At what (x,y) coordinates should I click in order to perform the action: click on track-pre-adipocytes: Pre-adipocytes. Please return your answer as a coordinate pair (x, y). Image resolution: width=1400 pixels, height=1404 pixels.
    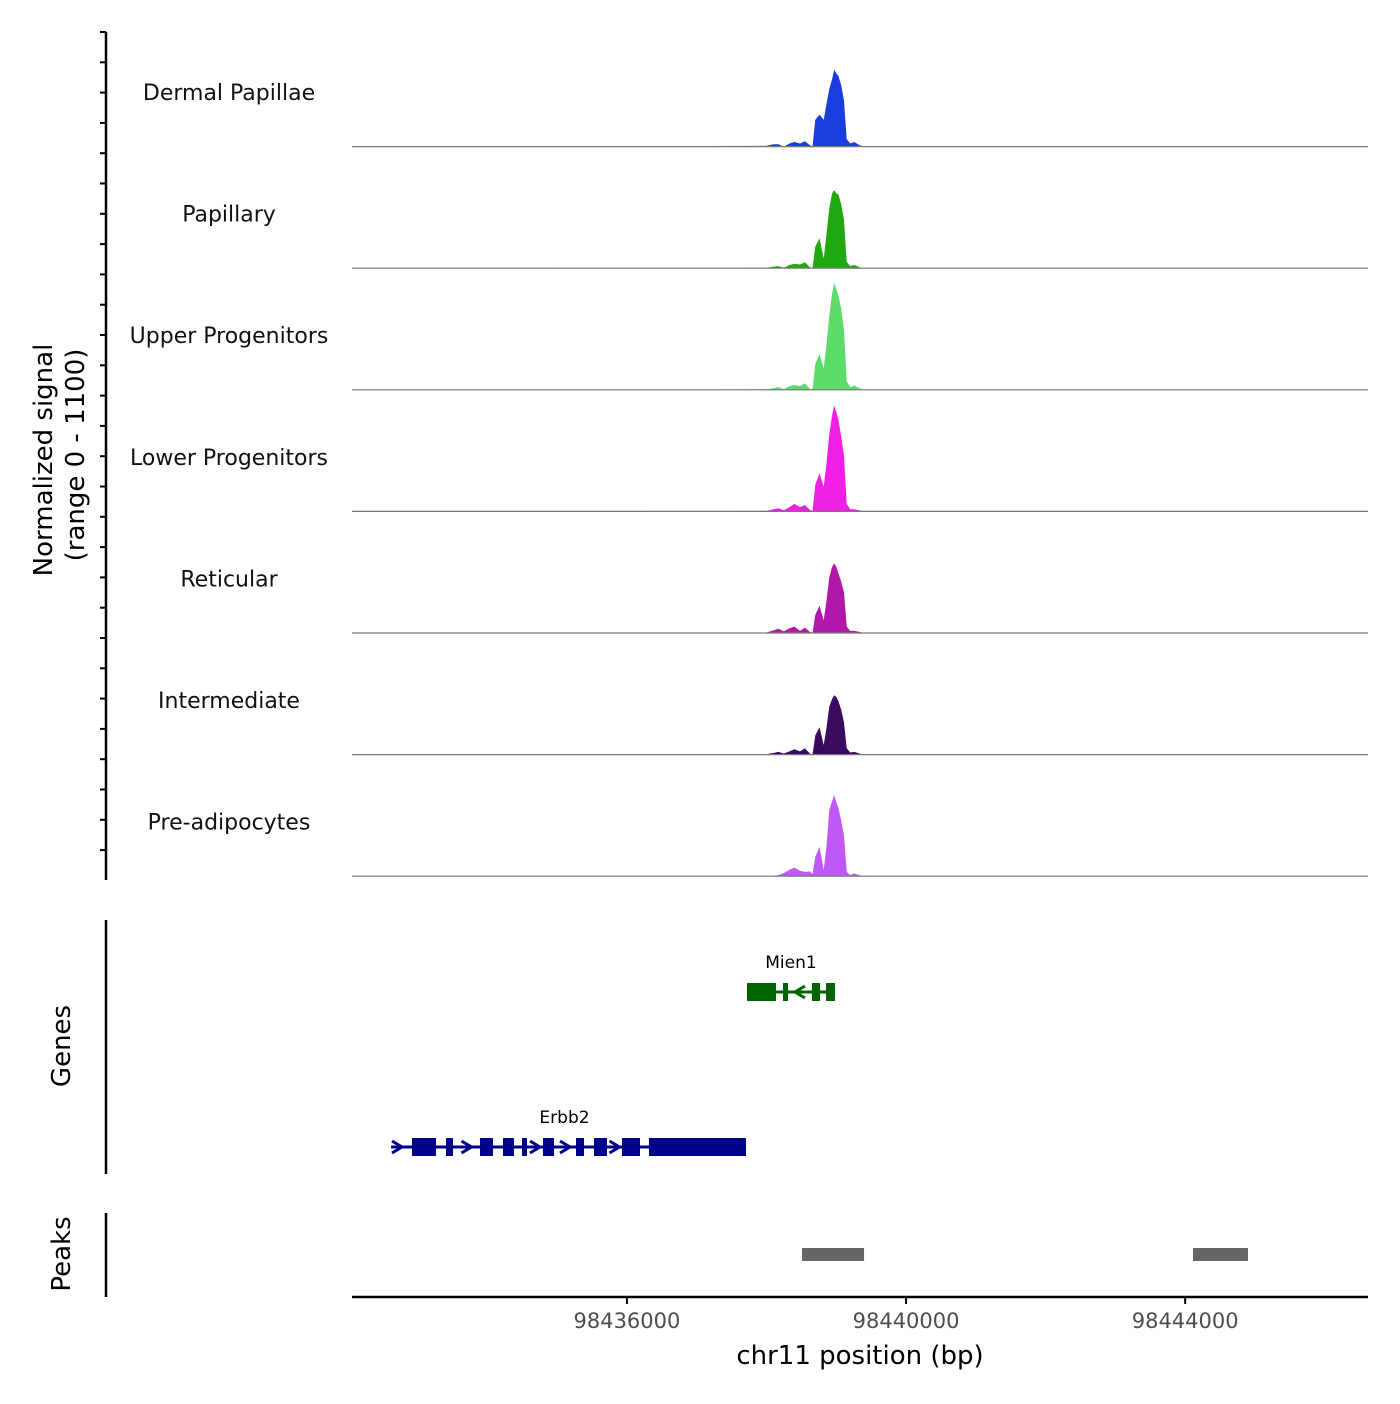
    Looking at the image, I should click on (758, 835).